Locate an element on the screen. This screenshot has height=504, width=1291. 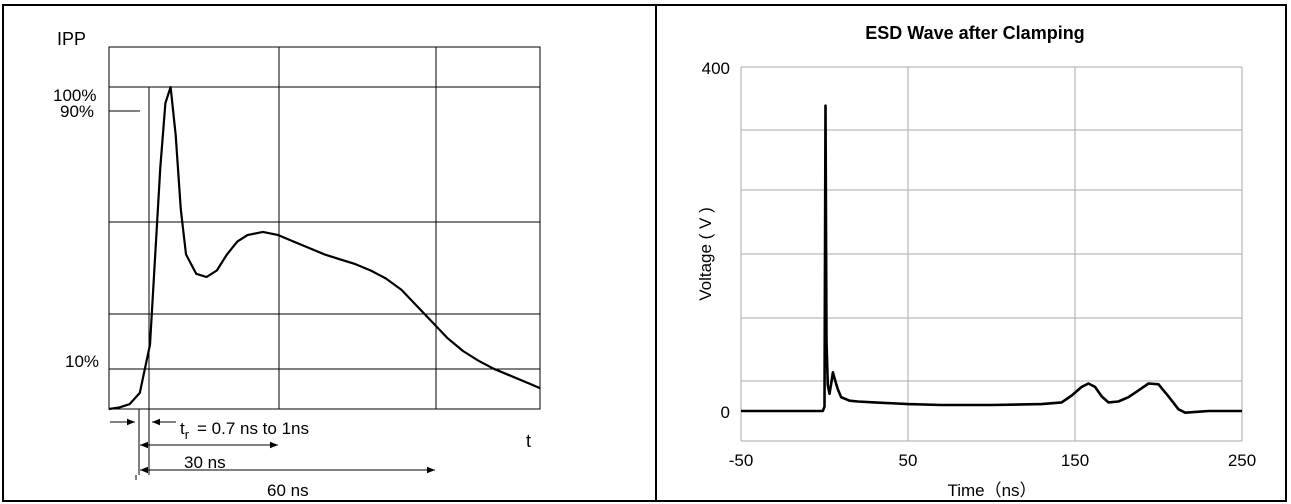
right-chart-title: ESD Wave after Clamping is located at coordinates (974, 33).